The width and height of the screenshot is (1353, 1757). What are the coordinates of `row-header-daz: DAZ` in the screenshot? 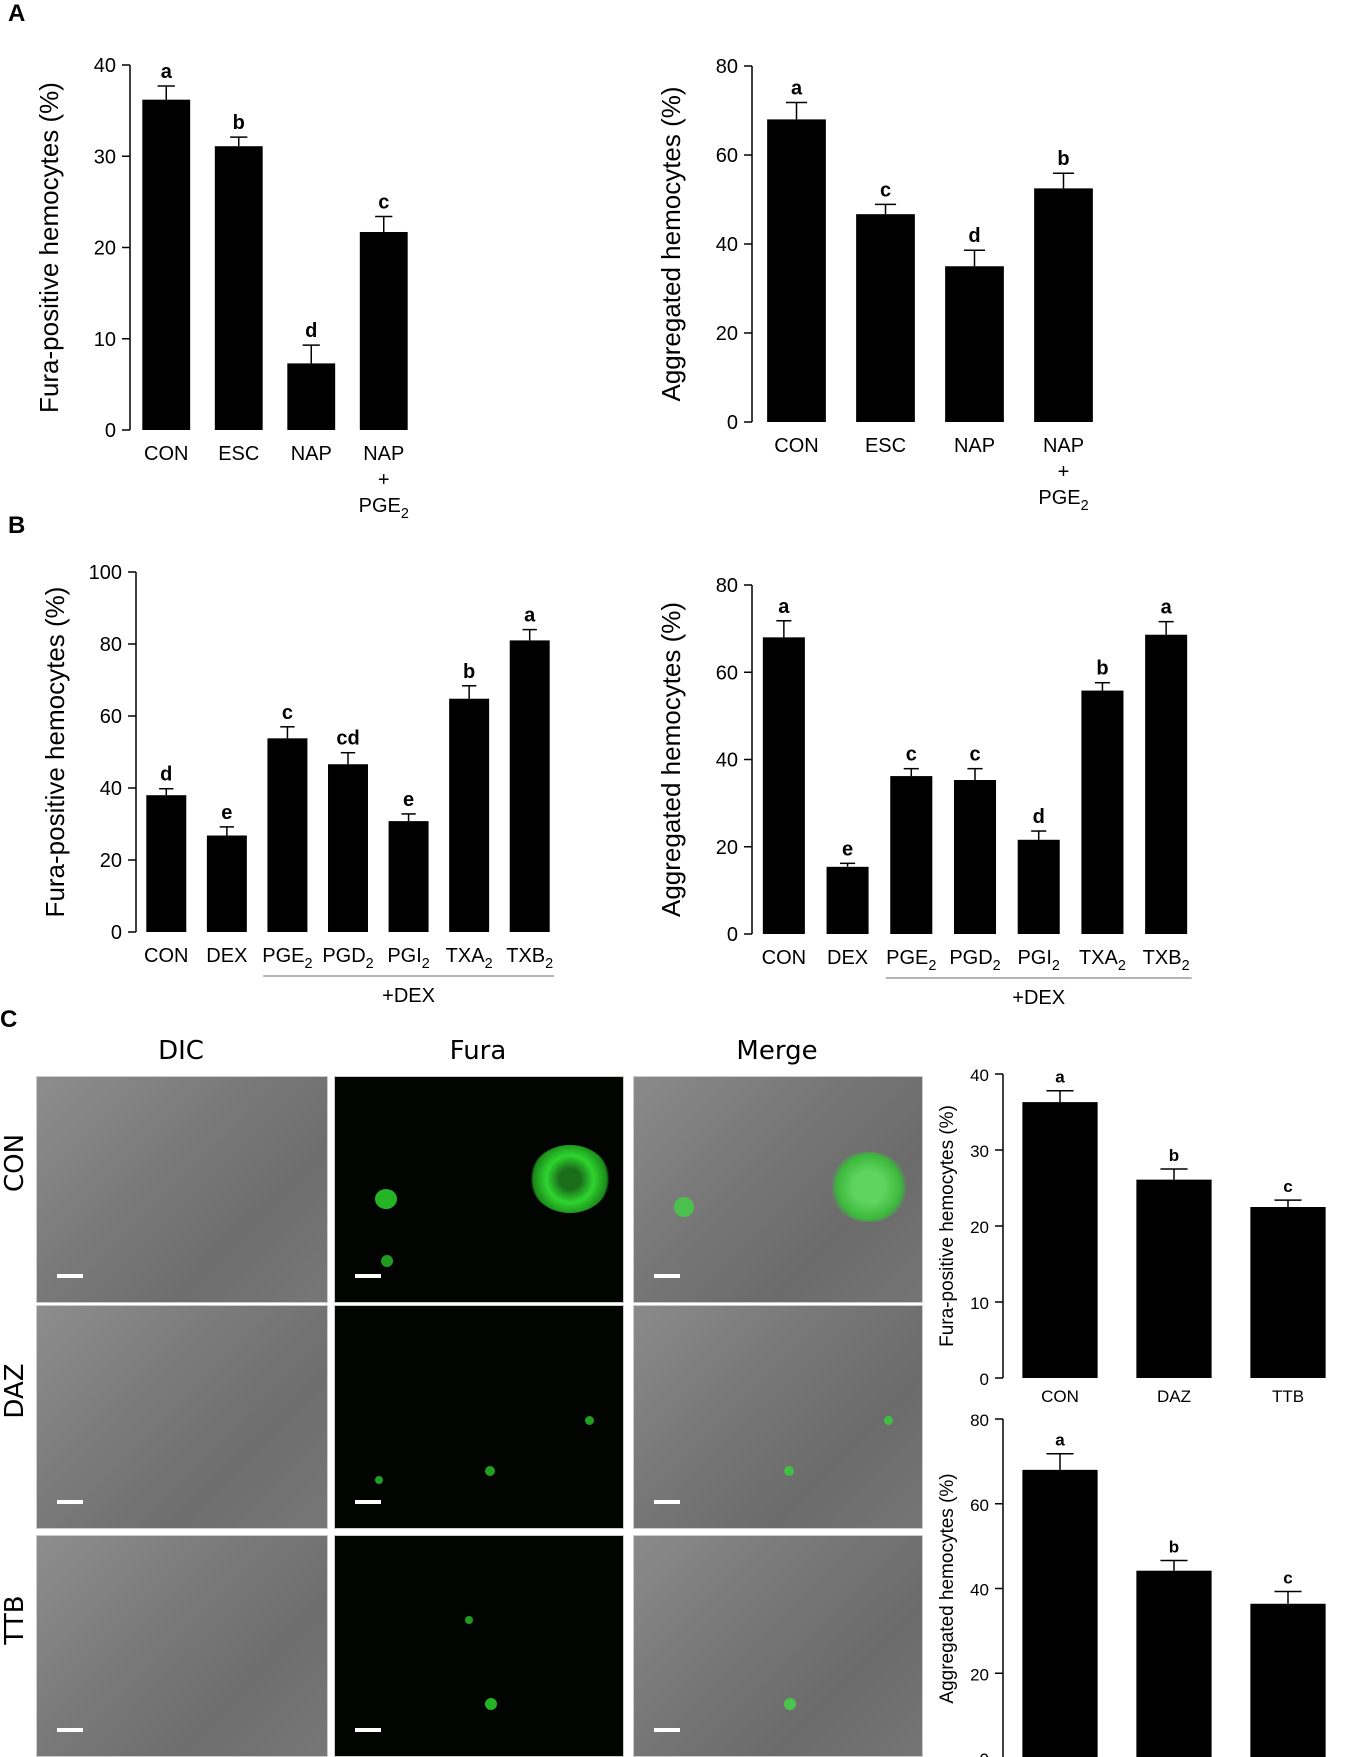 It's located at (15, 1391).